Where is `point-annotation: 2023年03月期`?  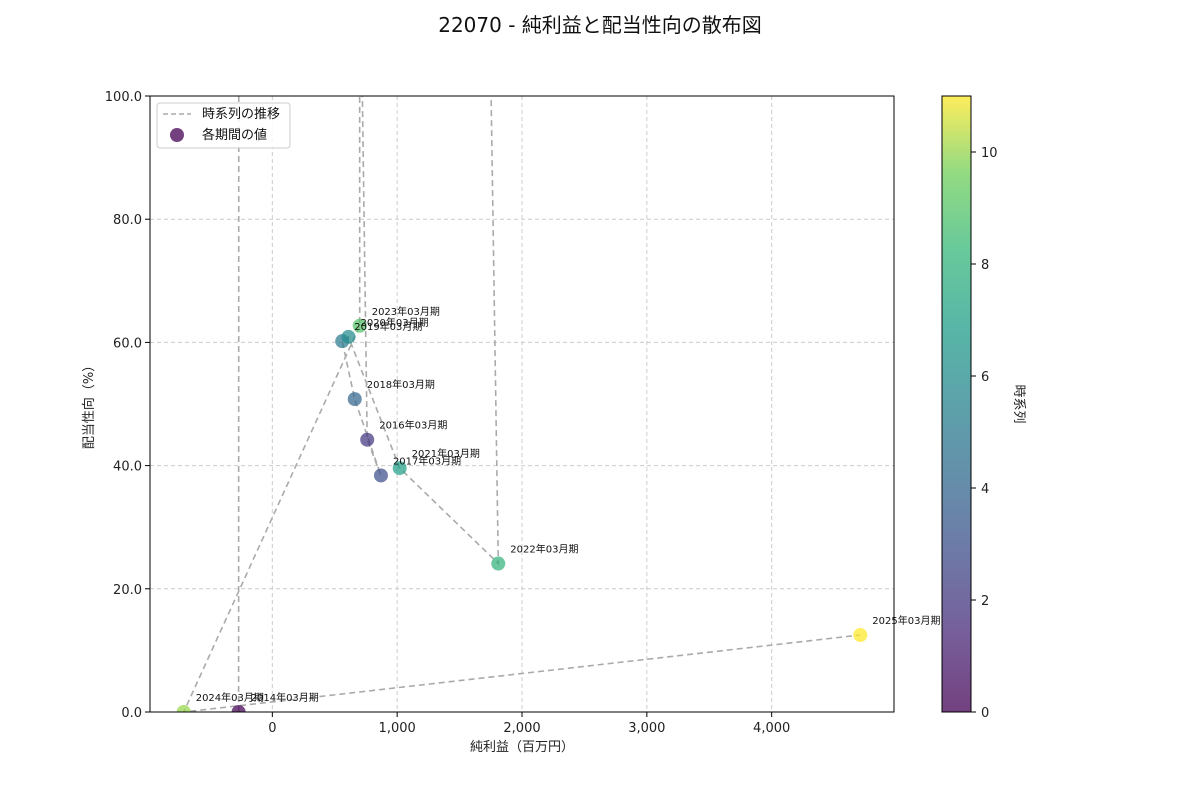
point-annotation: 2023年03月期 is located at coordinates (406, 311).